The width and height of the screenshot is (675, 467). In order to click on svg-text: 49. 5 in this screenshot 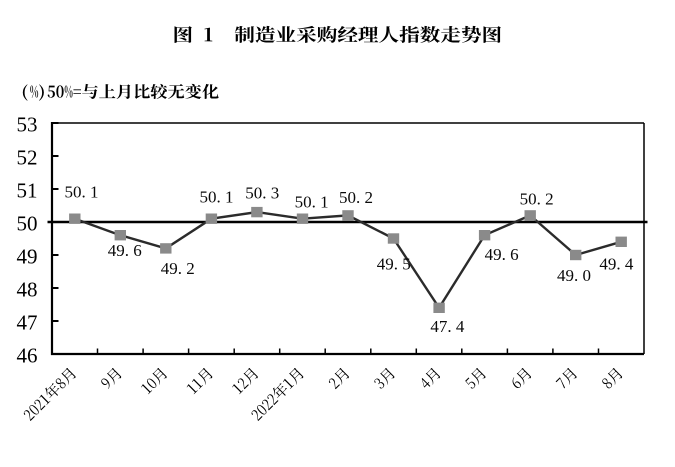, I will do `click(394, 264)`.